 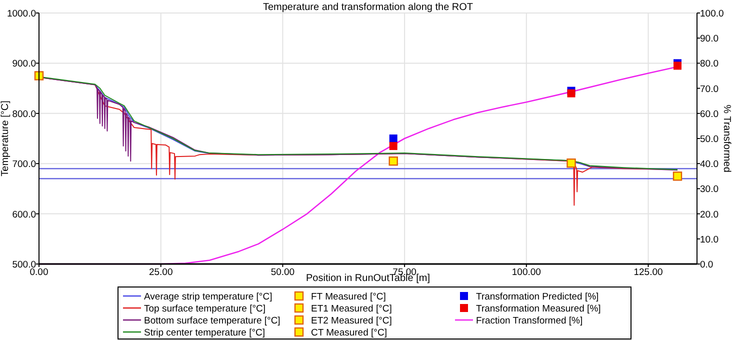 What do you see at coordinates (709, 89) in the screenshot?
I see `y2-tick-label: 70.0` at bounding box center [709, 89].